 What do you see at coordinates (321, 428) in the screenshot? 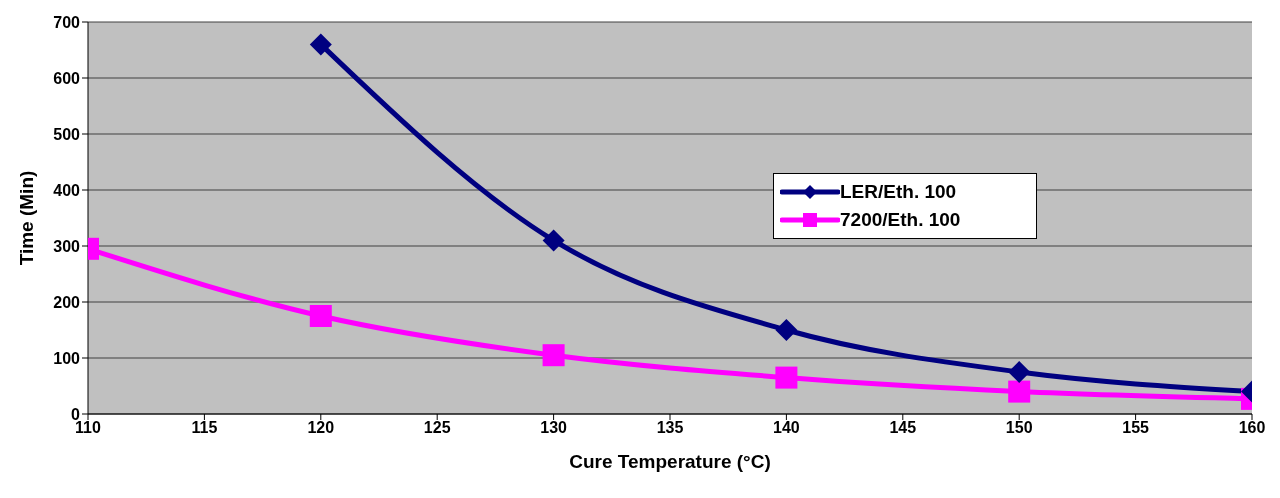
I see `x-tick-label: 120` at bounding box center [321, 428].